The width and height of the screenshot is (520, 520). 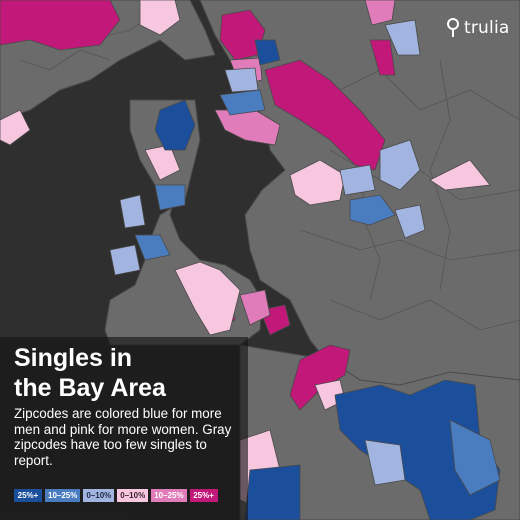 What do you see at coordinates (272, 492) in the screenshot?
I see `zip-blue-strong-south` at bounding box center [272, 492].